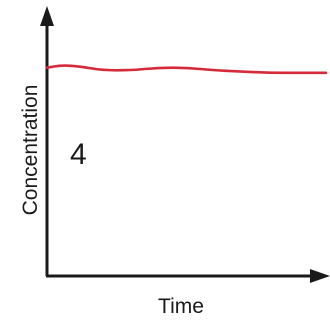 Image resolution: width=330 pixels, height=322 pixels. What do you see at coordinates (320, 276) in the screenshot?
I see `x-axis-arrow-icon` at bounding box center [320, 276].